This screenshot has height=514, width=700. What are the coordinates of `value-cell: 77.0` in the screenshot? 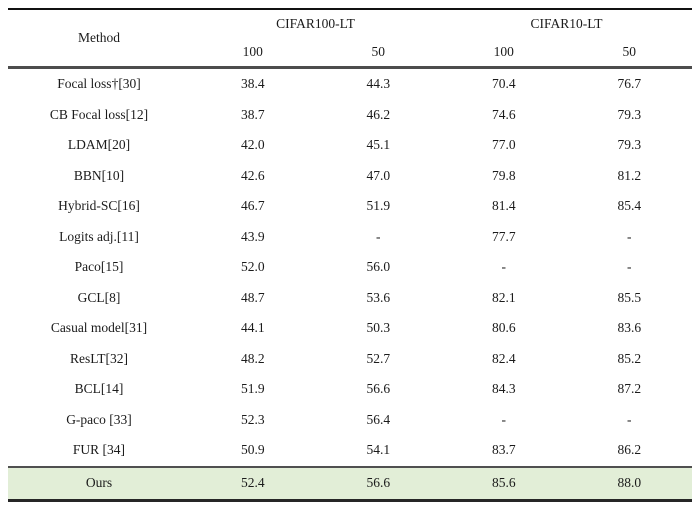 It's located at (503, 145).